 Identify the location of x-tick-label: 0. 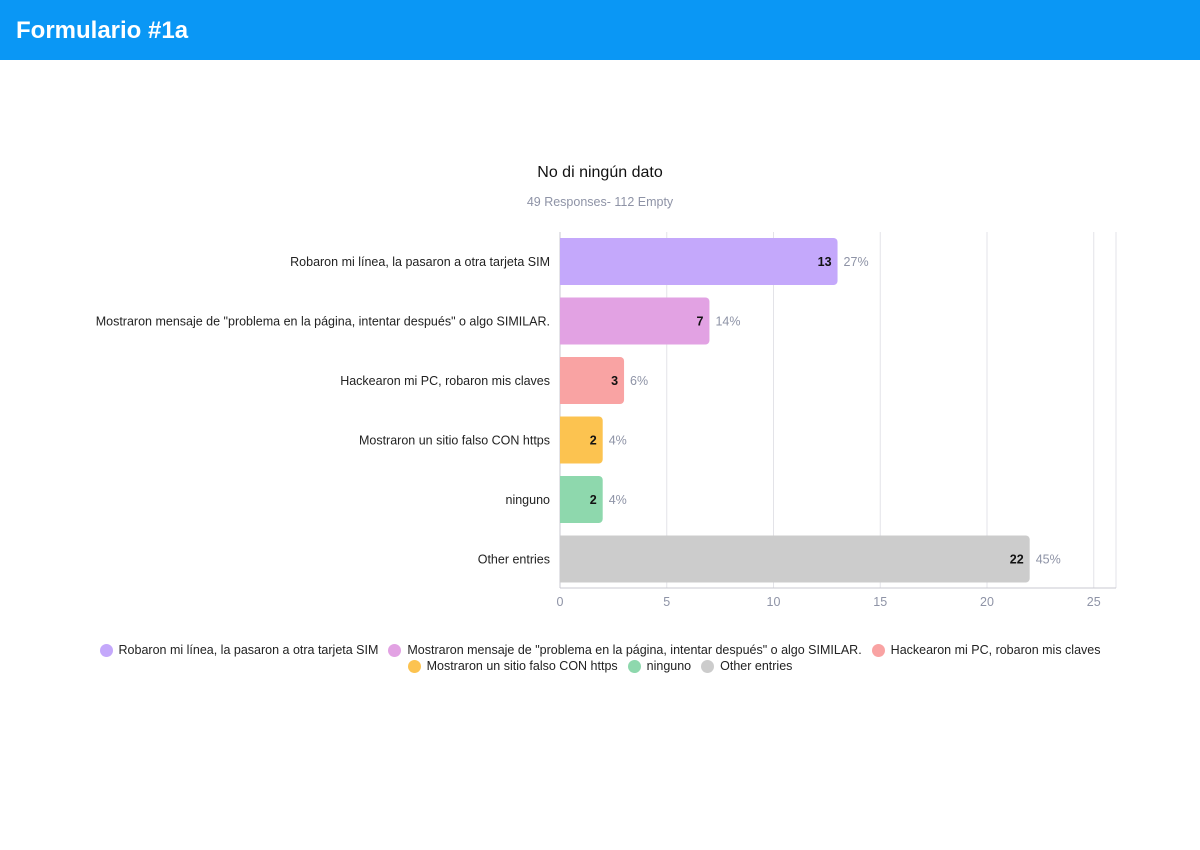
(560, 602).